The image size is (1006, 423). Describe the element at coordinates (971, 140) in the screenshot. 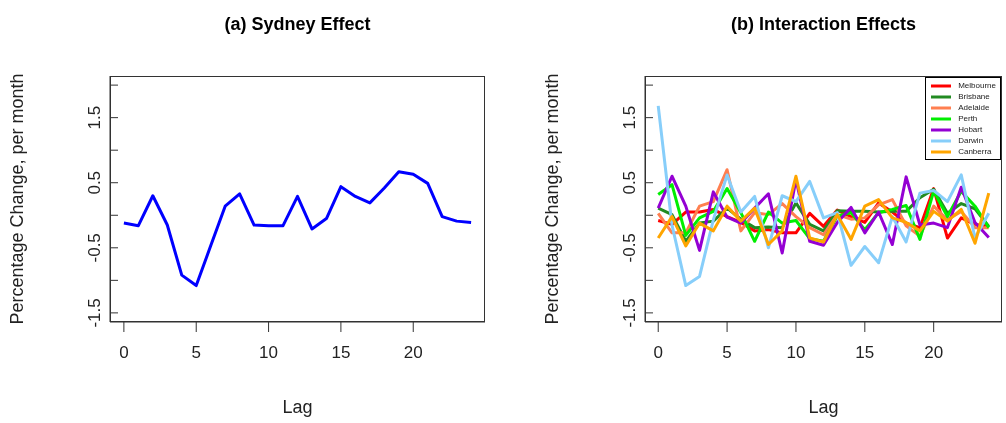

I see `legend-label: Darwin` at that location.